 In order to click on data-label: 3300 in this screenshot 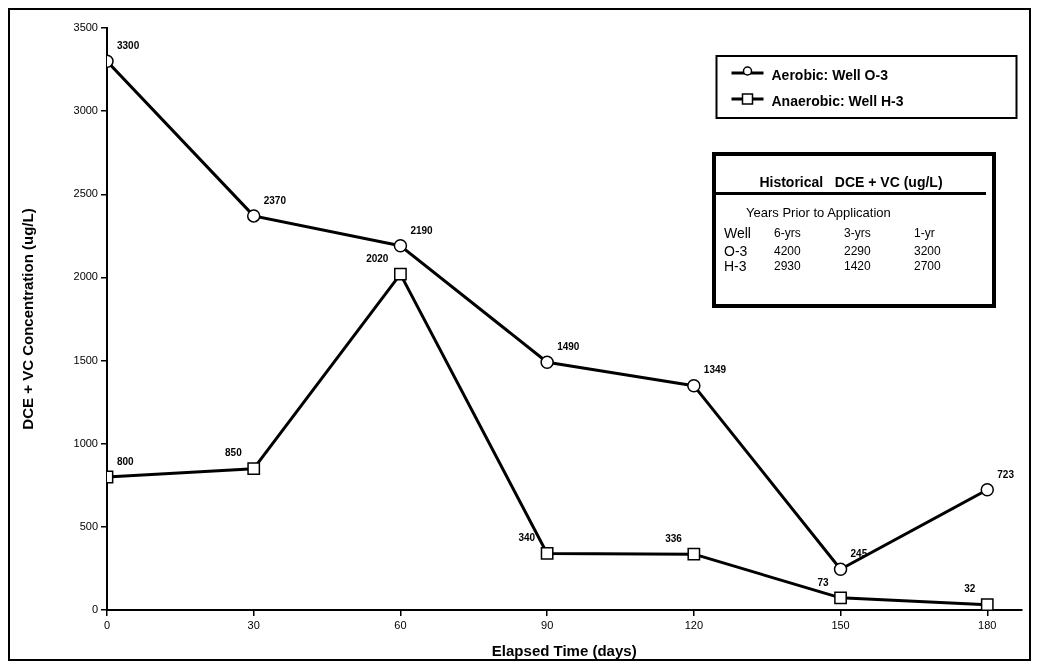, I will do `click(128, 46)`.